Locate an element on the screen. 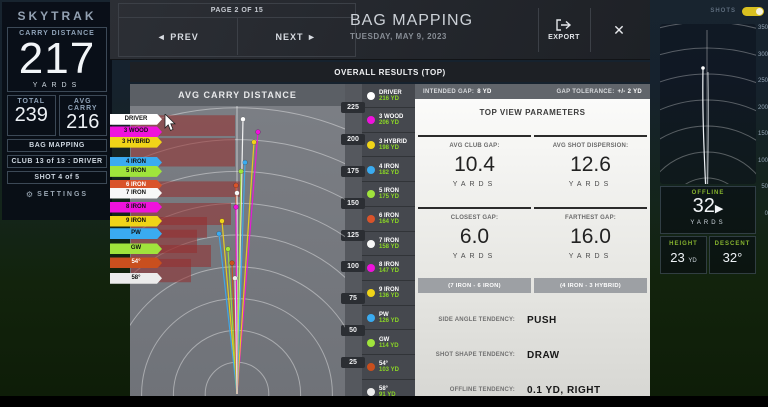  export-icon is located at coordinates (564, 25).